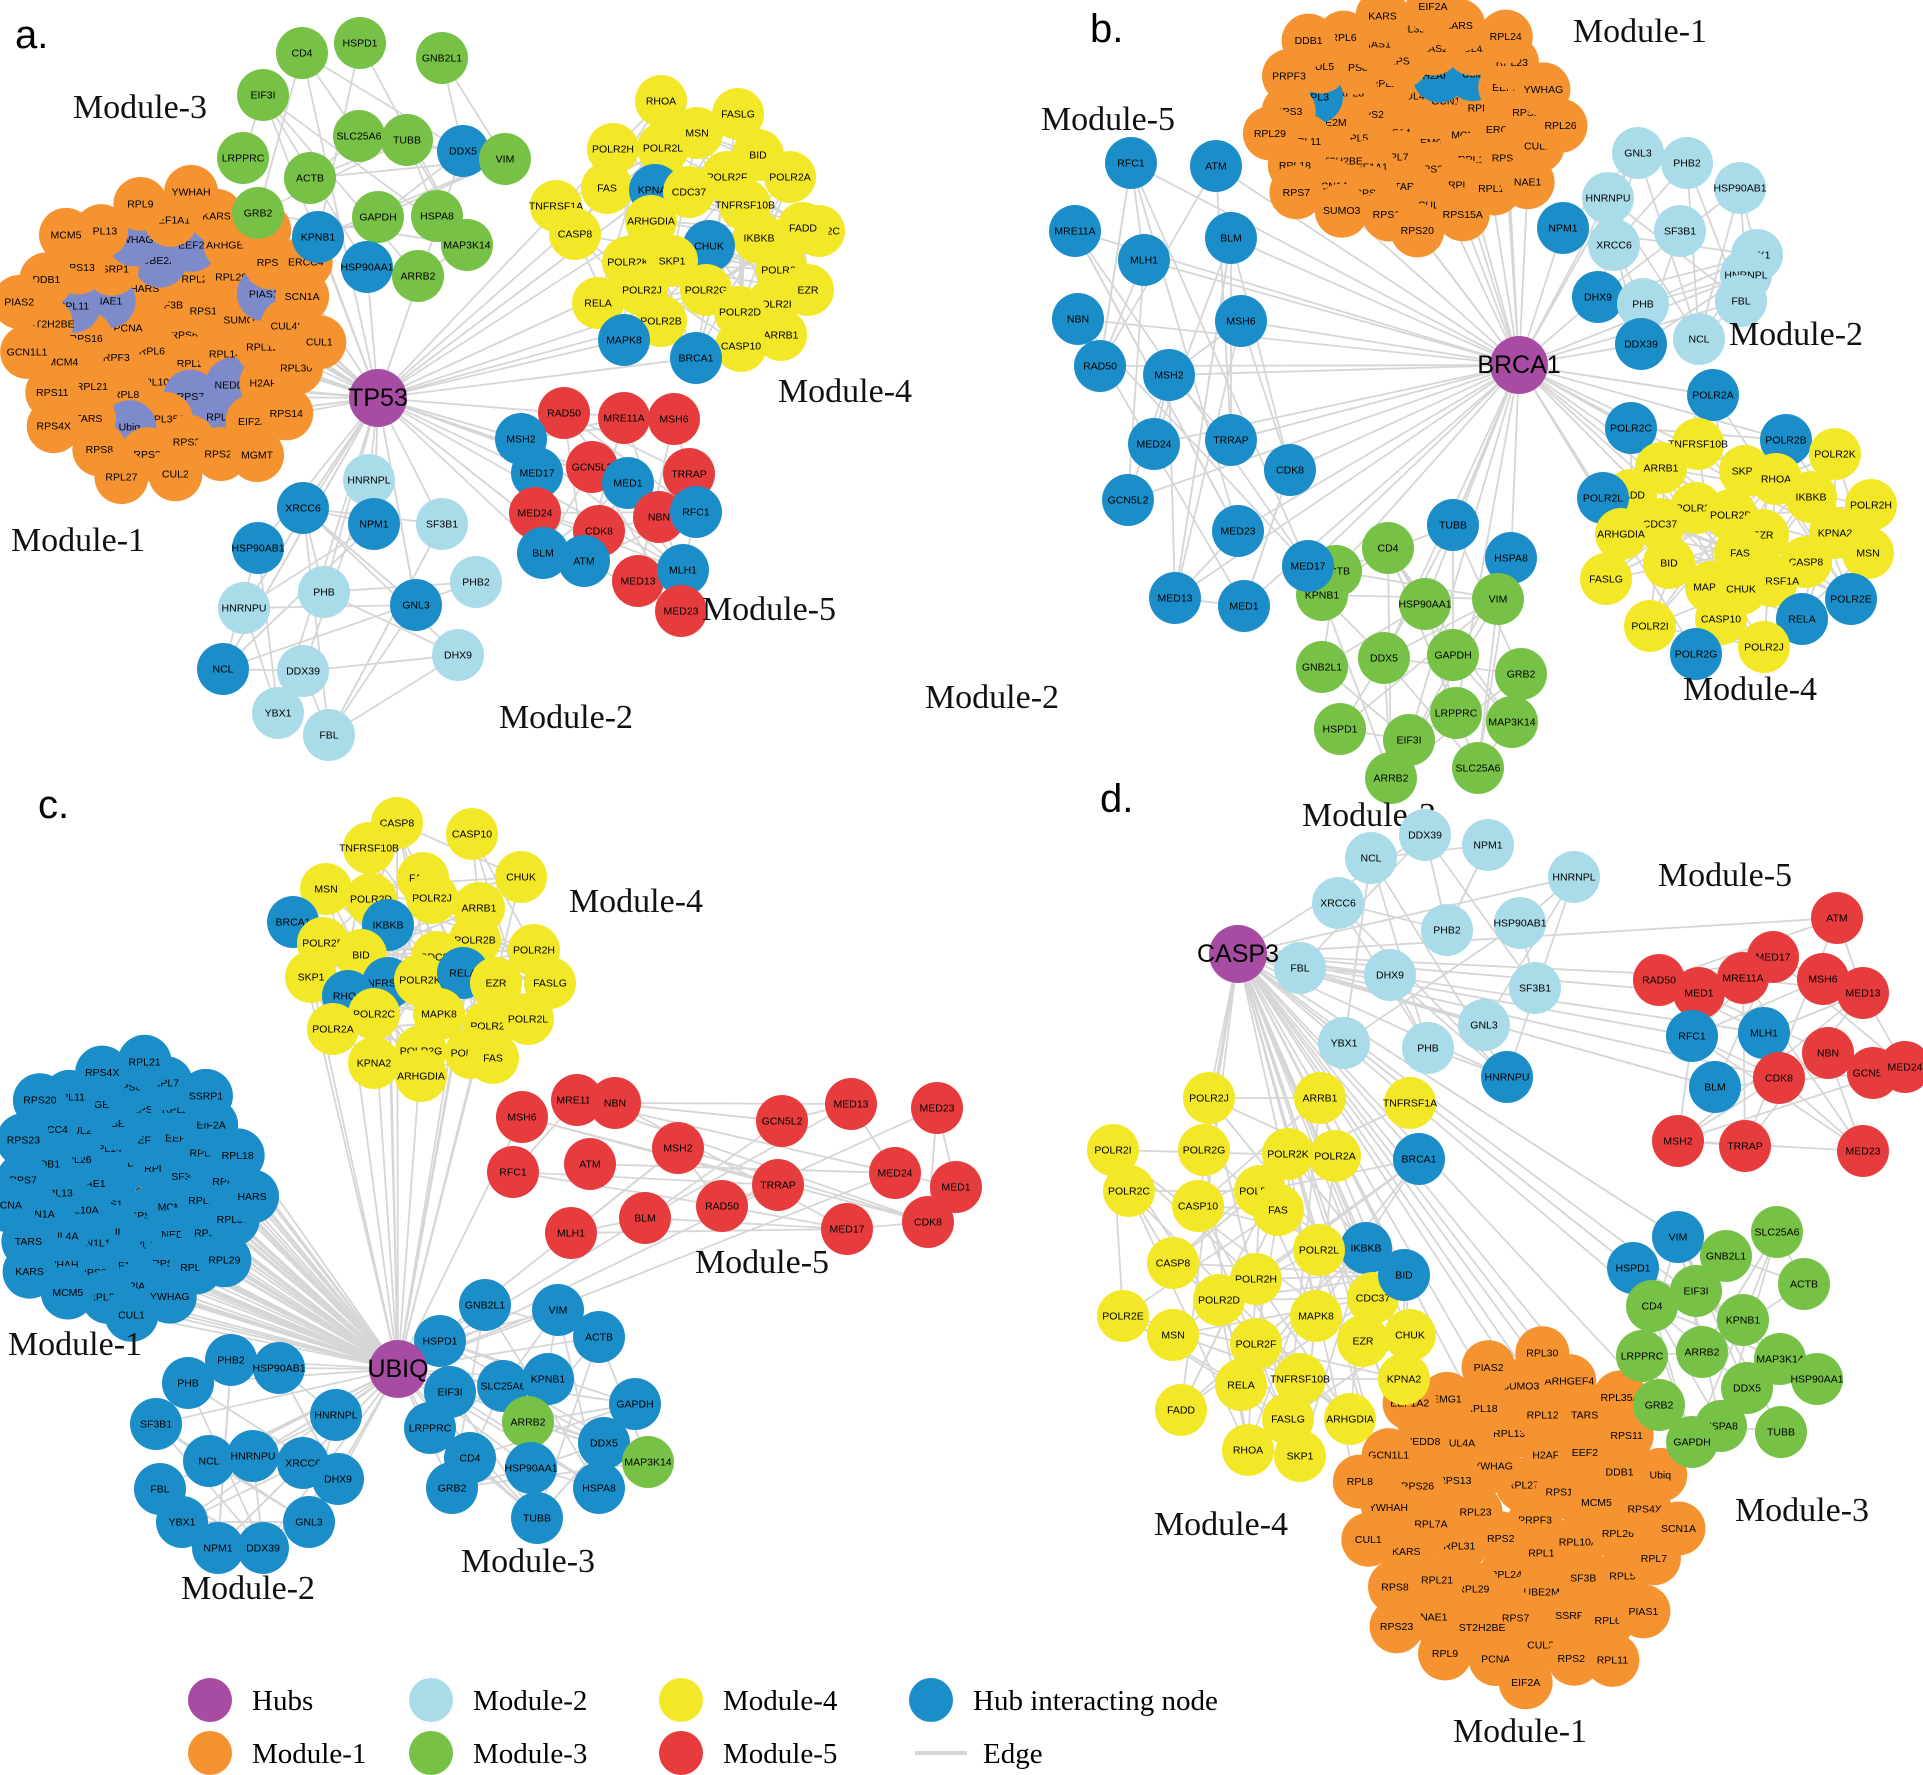  I want to click on node-label: PIAS1, so click(1644, 1612).